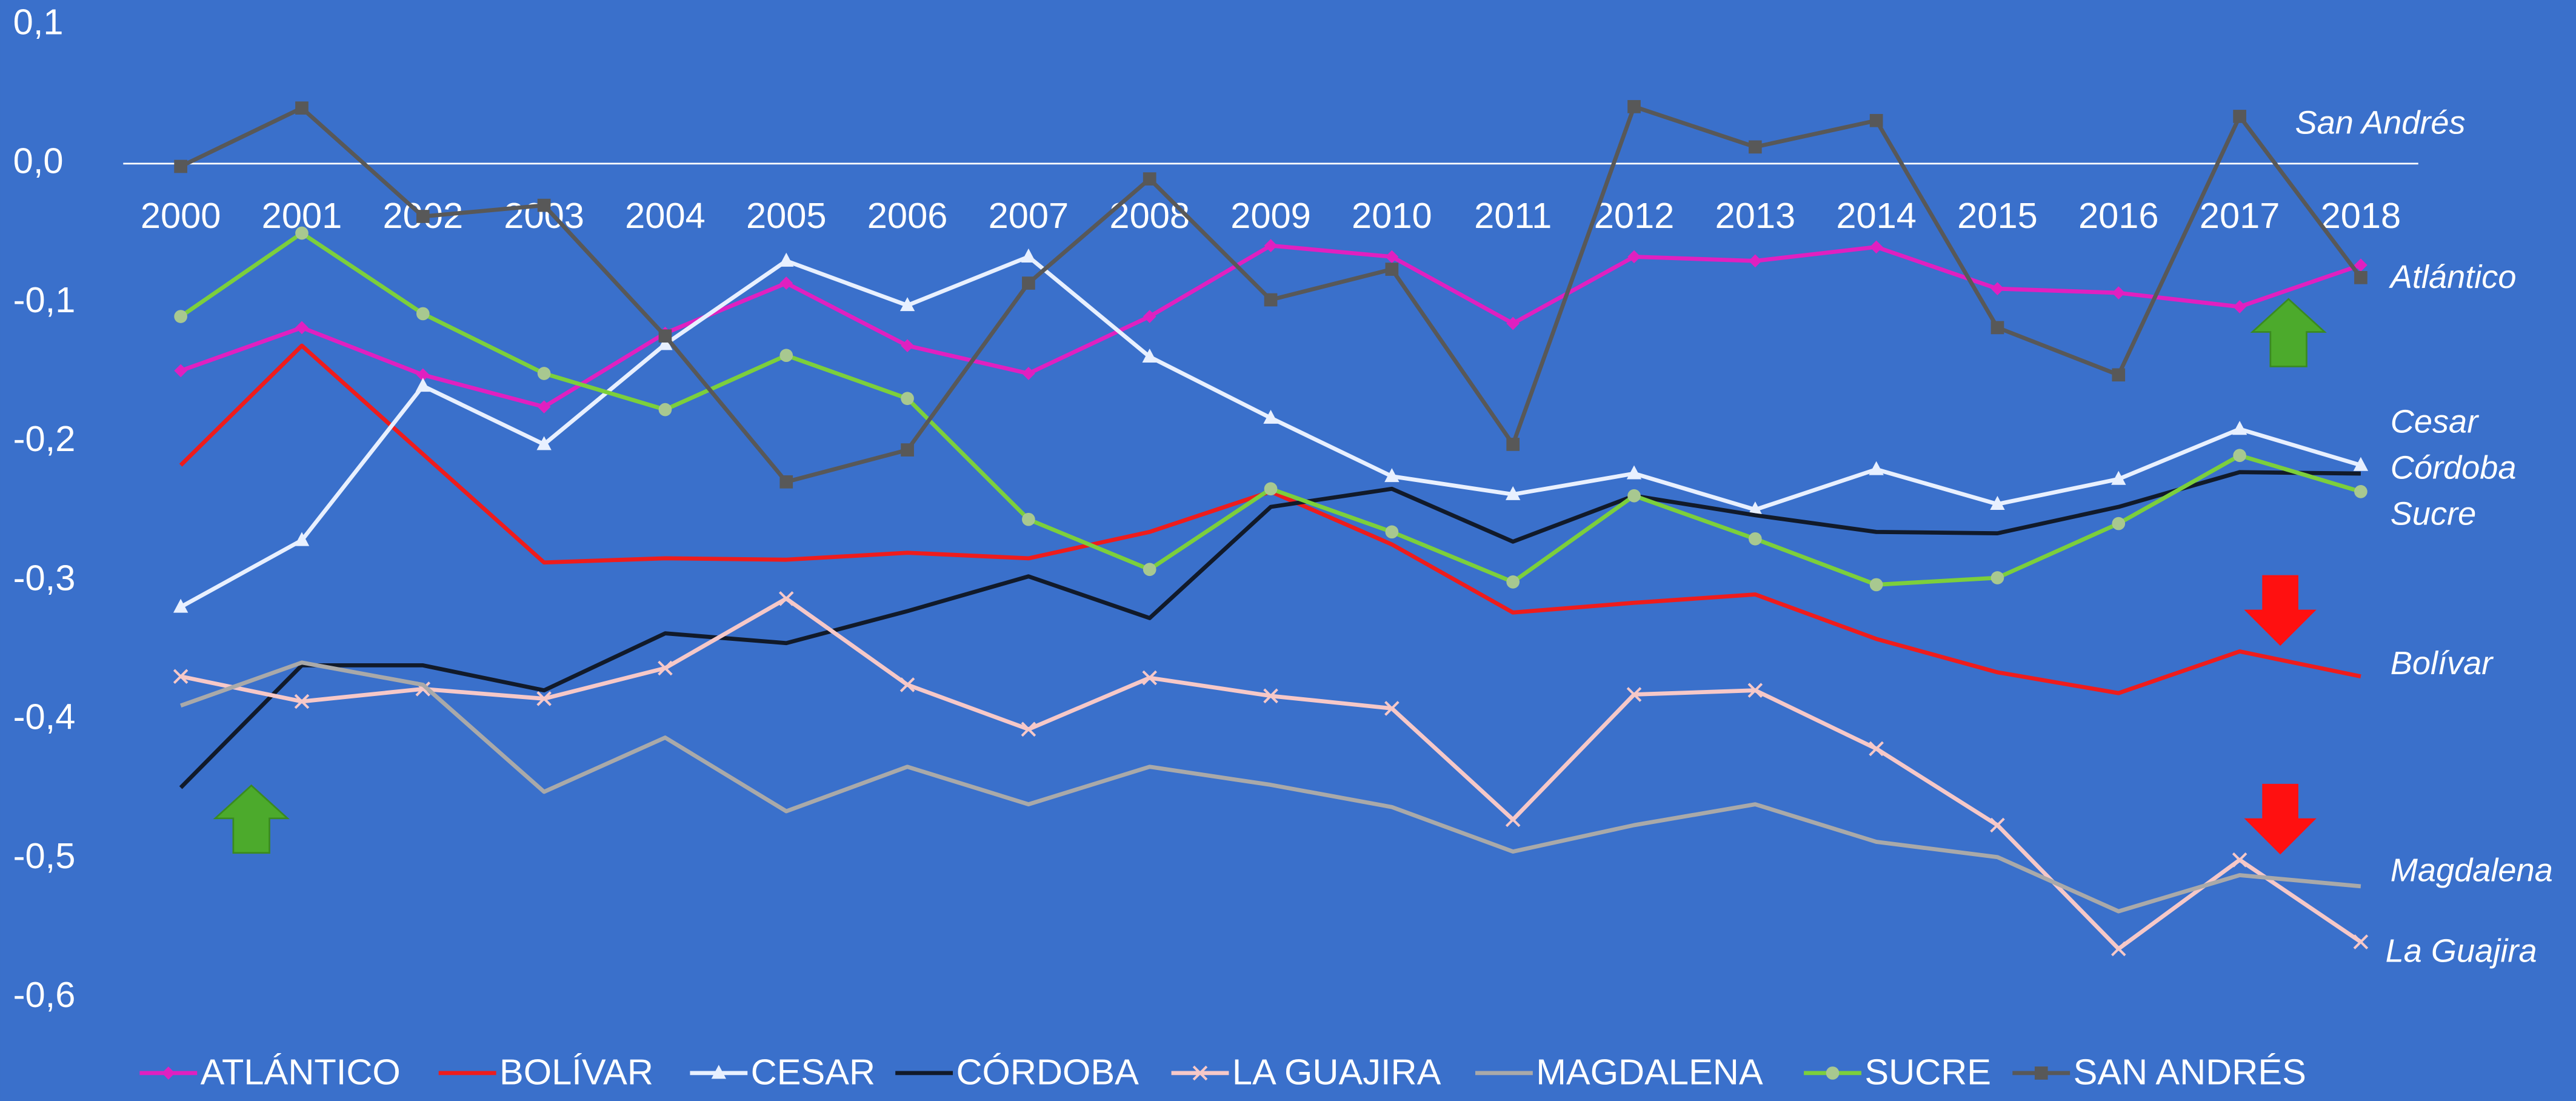 The height and width of the screenshot is (1101, 2576). I want to click on x-tick-label: 2006, so click(907, 215).